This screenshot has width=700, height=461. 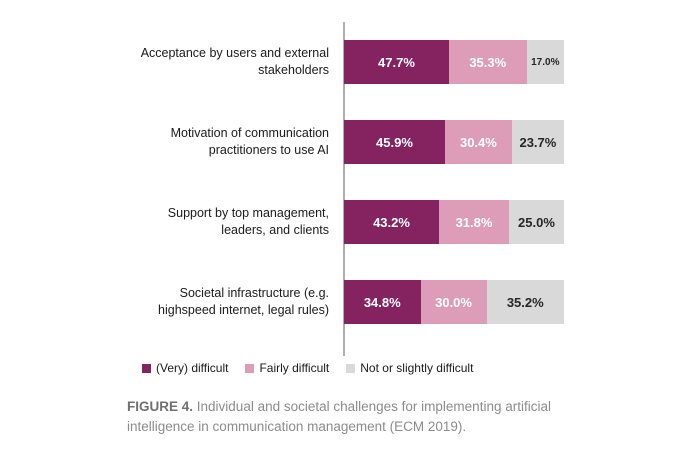 I want to click on legend-item: Fairly difficult, so click(x=287, y=368).